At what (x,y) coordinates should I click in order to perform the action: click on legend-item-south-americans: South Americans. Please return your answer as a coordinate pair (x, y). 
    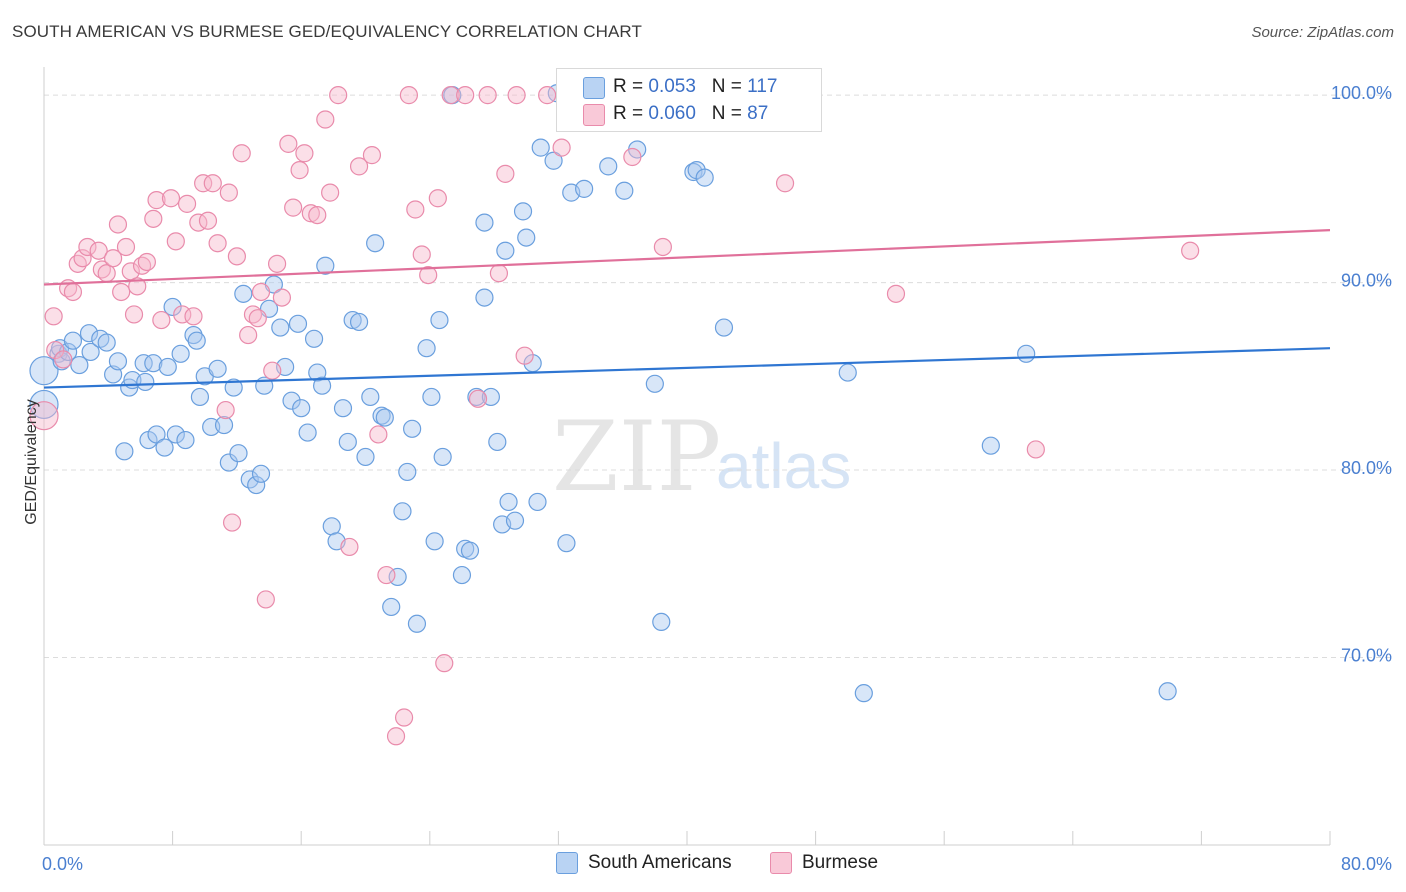
    Looking at the image, I should click on (644, 863).